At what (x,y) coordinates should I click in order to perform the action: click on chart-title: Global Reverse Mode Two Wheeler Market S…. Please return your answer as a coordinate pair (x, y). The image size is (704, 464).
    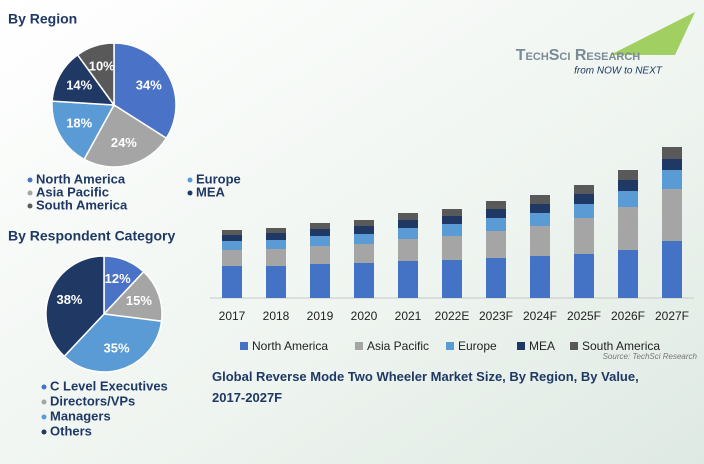
    Looking at the image, I should click on (425, 387).